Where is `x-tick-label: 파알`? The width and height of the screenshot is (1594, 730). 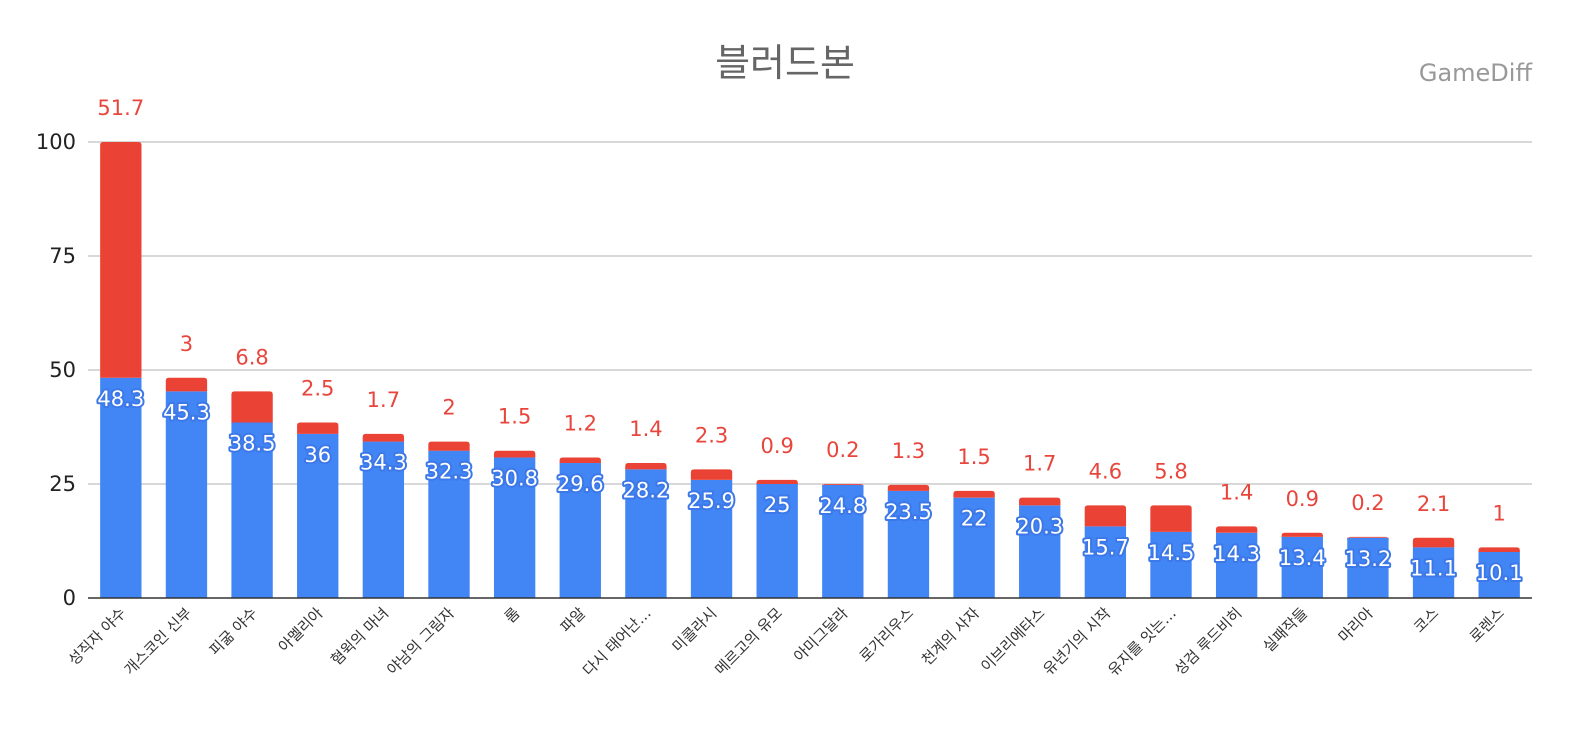 x-tick-label: 파알 is located at coordinates (573, 620).